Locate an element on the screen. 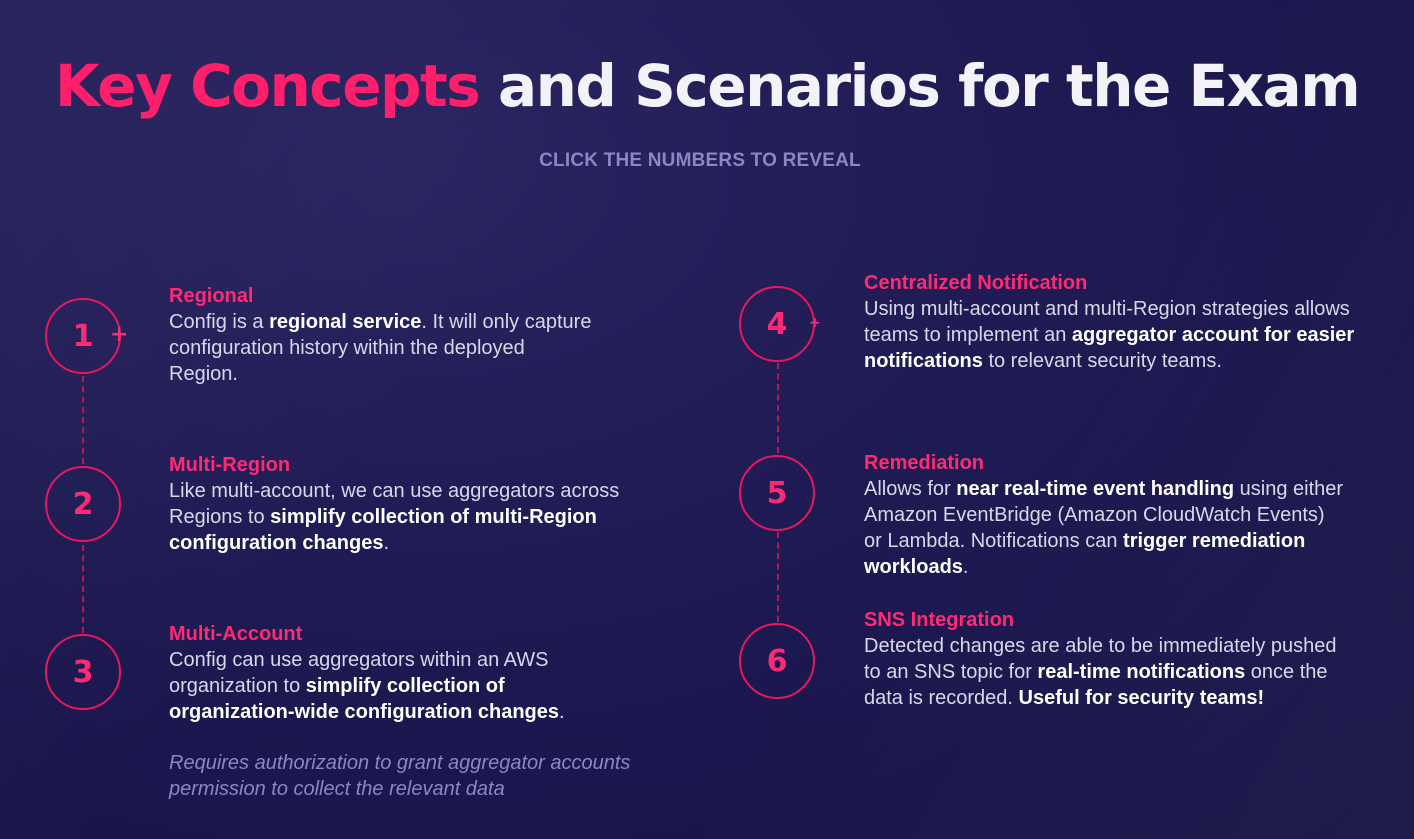 Image resolution: width=1414 pixels, height=839 pixels. reveal-button-3: 3 is located at coordinates (83, 672).